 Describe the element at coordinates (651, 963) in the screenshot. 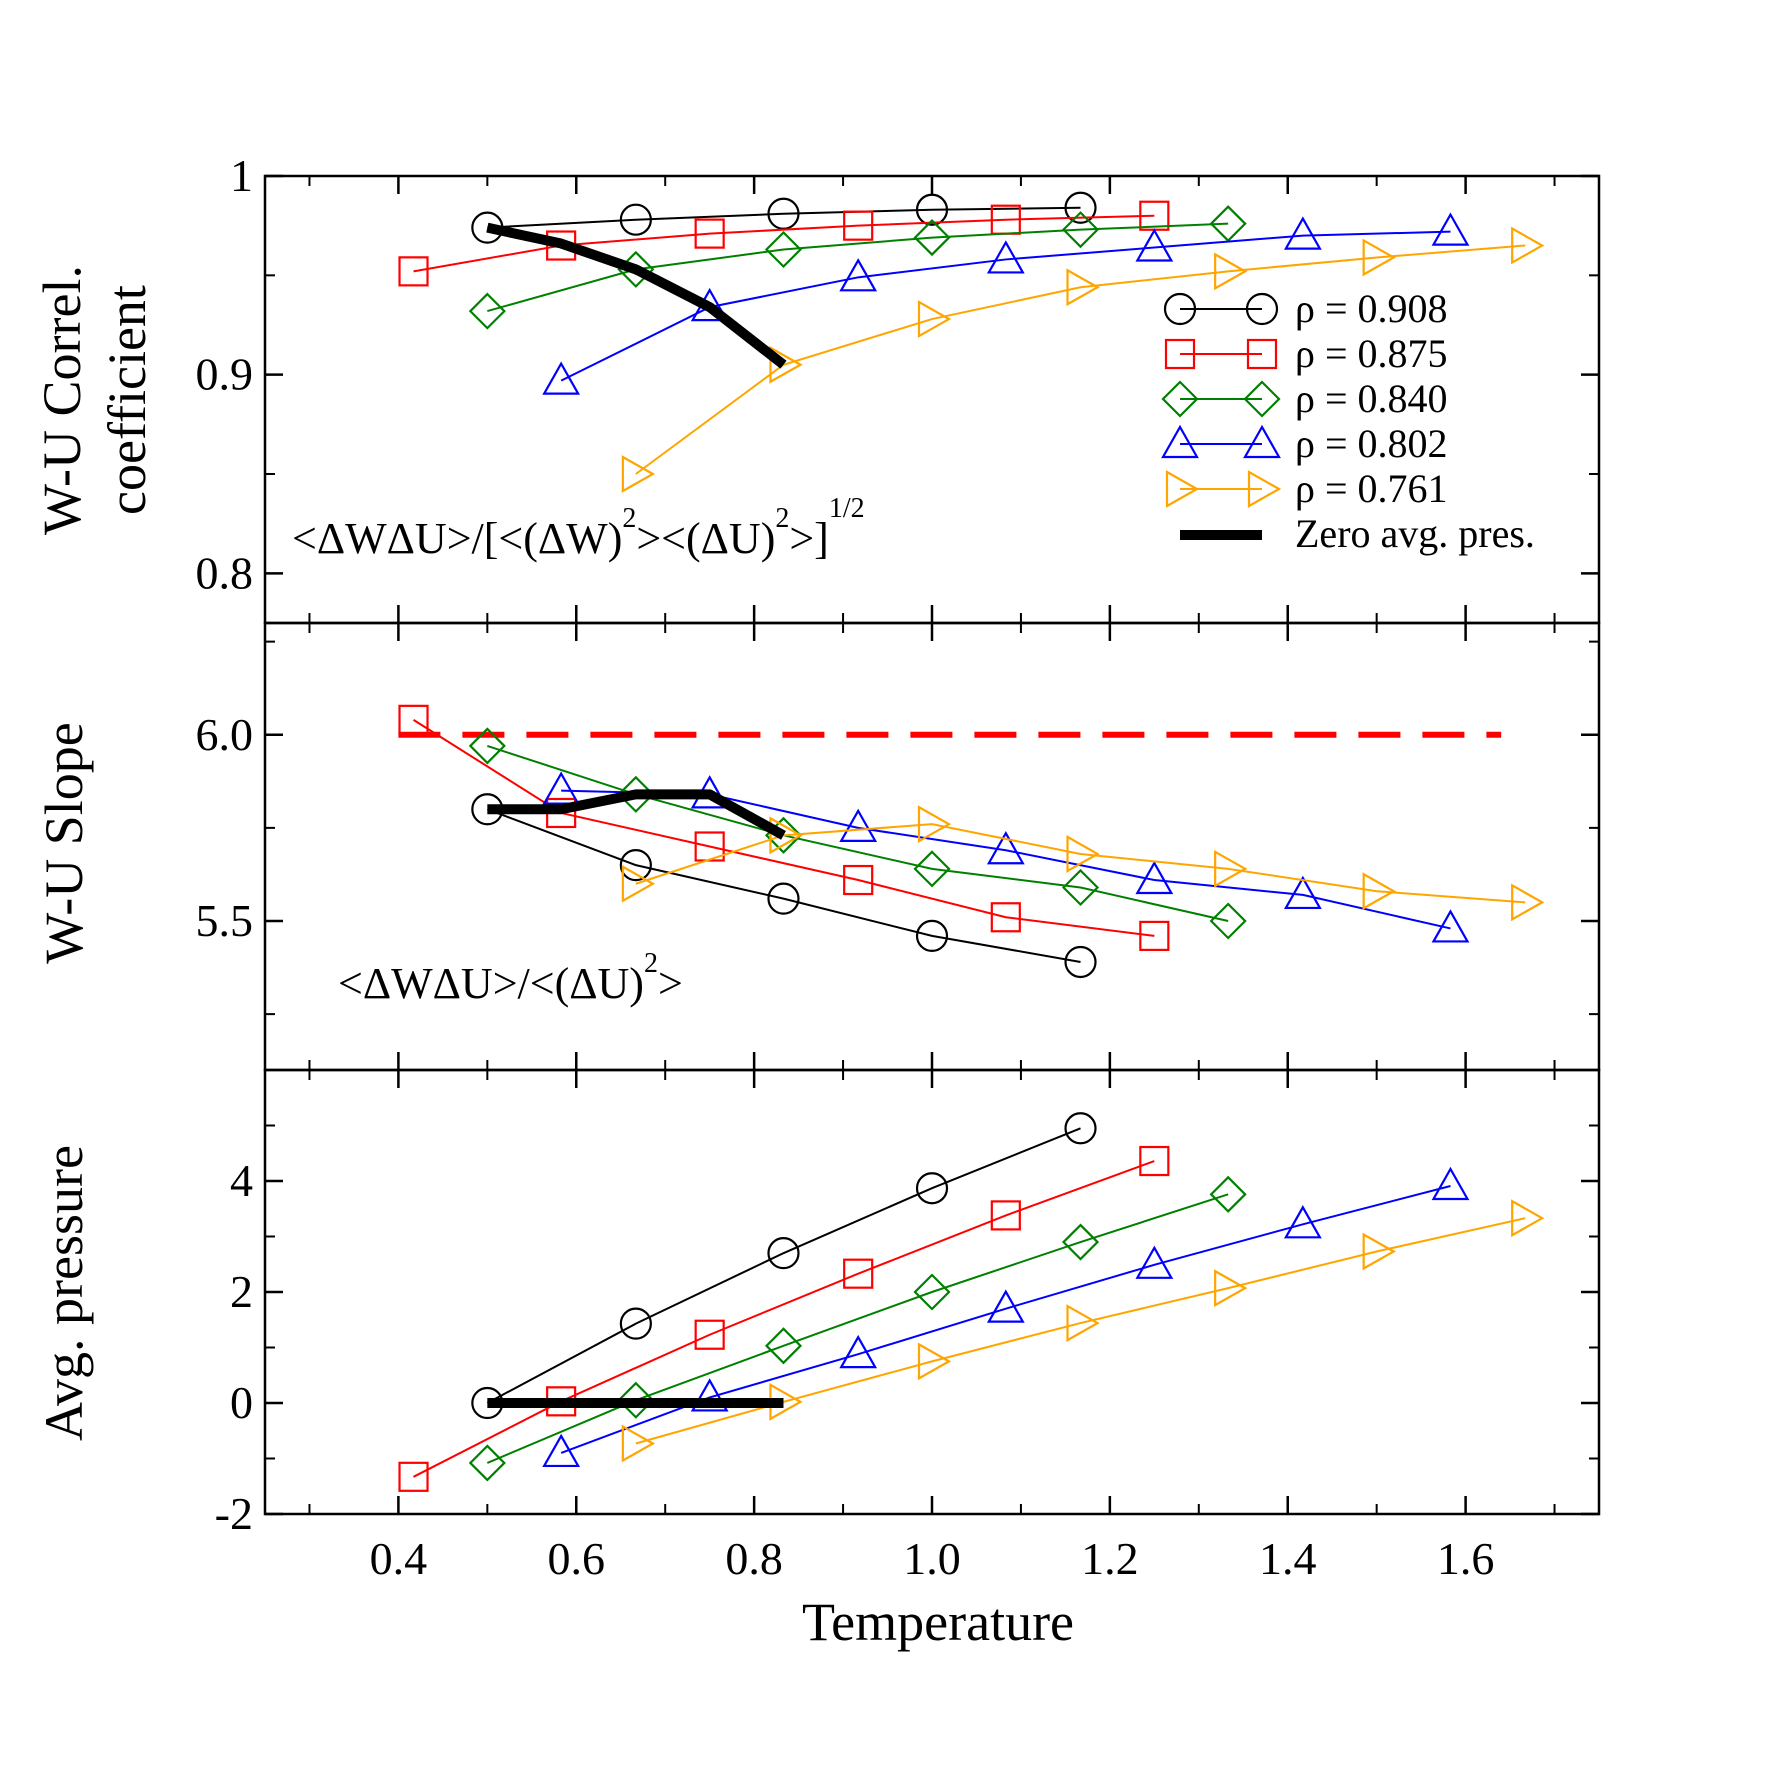

I see `slope-formula-sup-1: 2` at that location.